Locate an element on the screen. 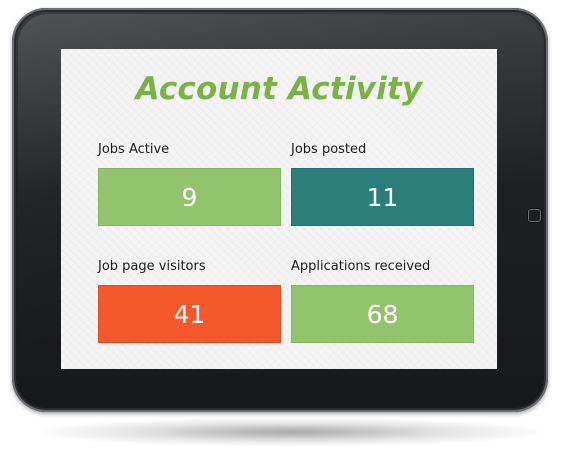 The width and height of the screenshot is (578, 467). jobs-active-card: 9 is located at coordinates (189, 197).